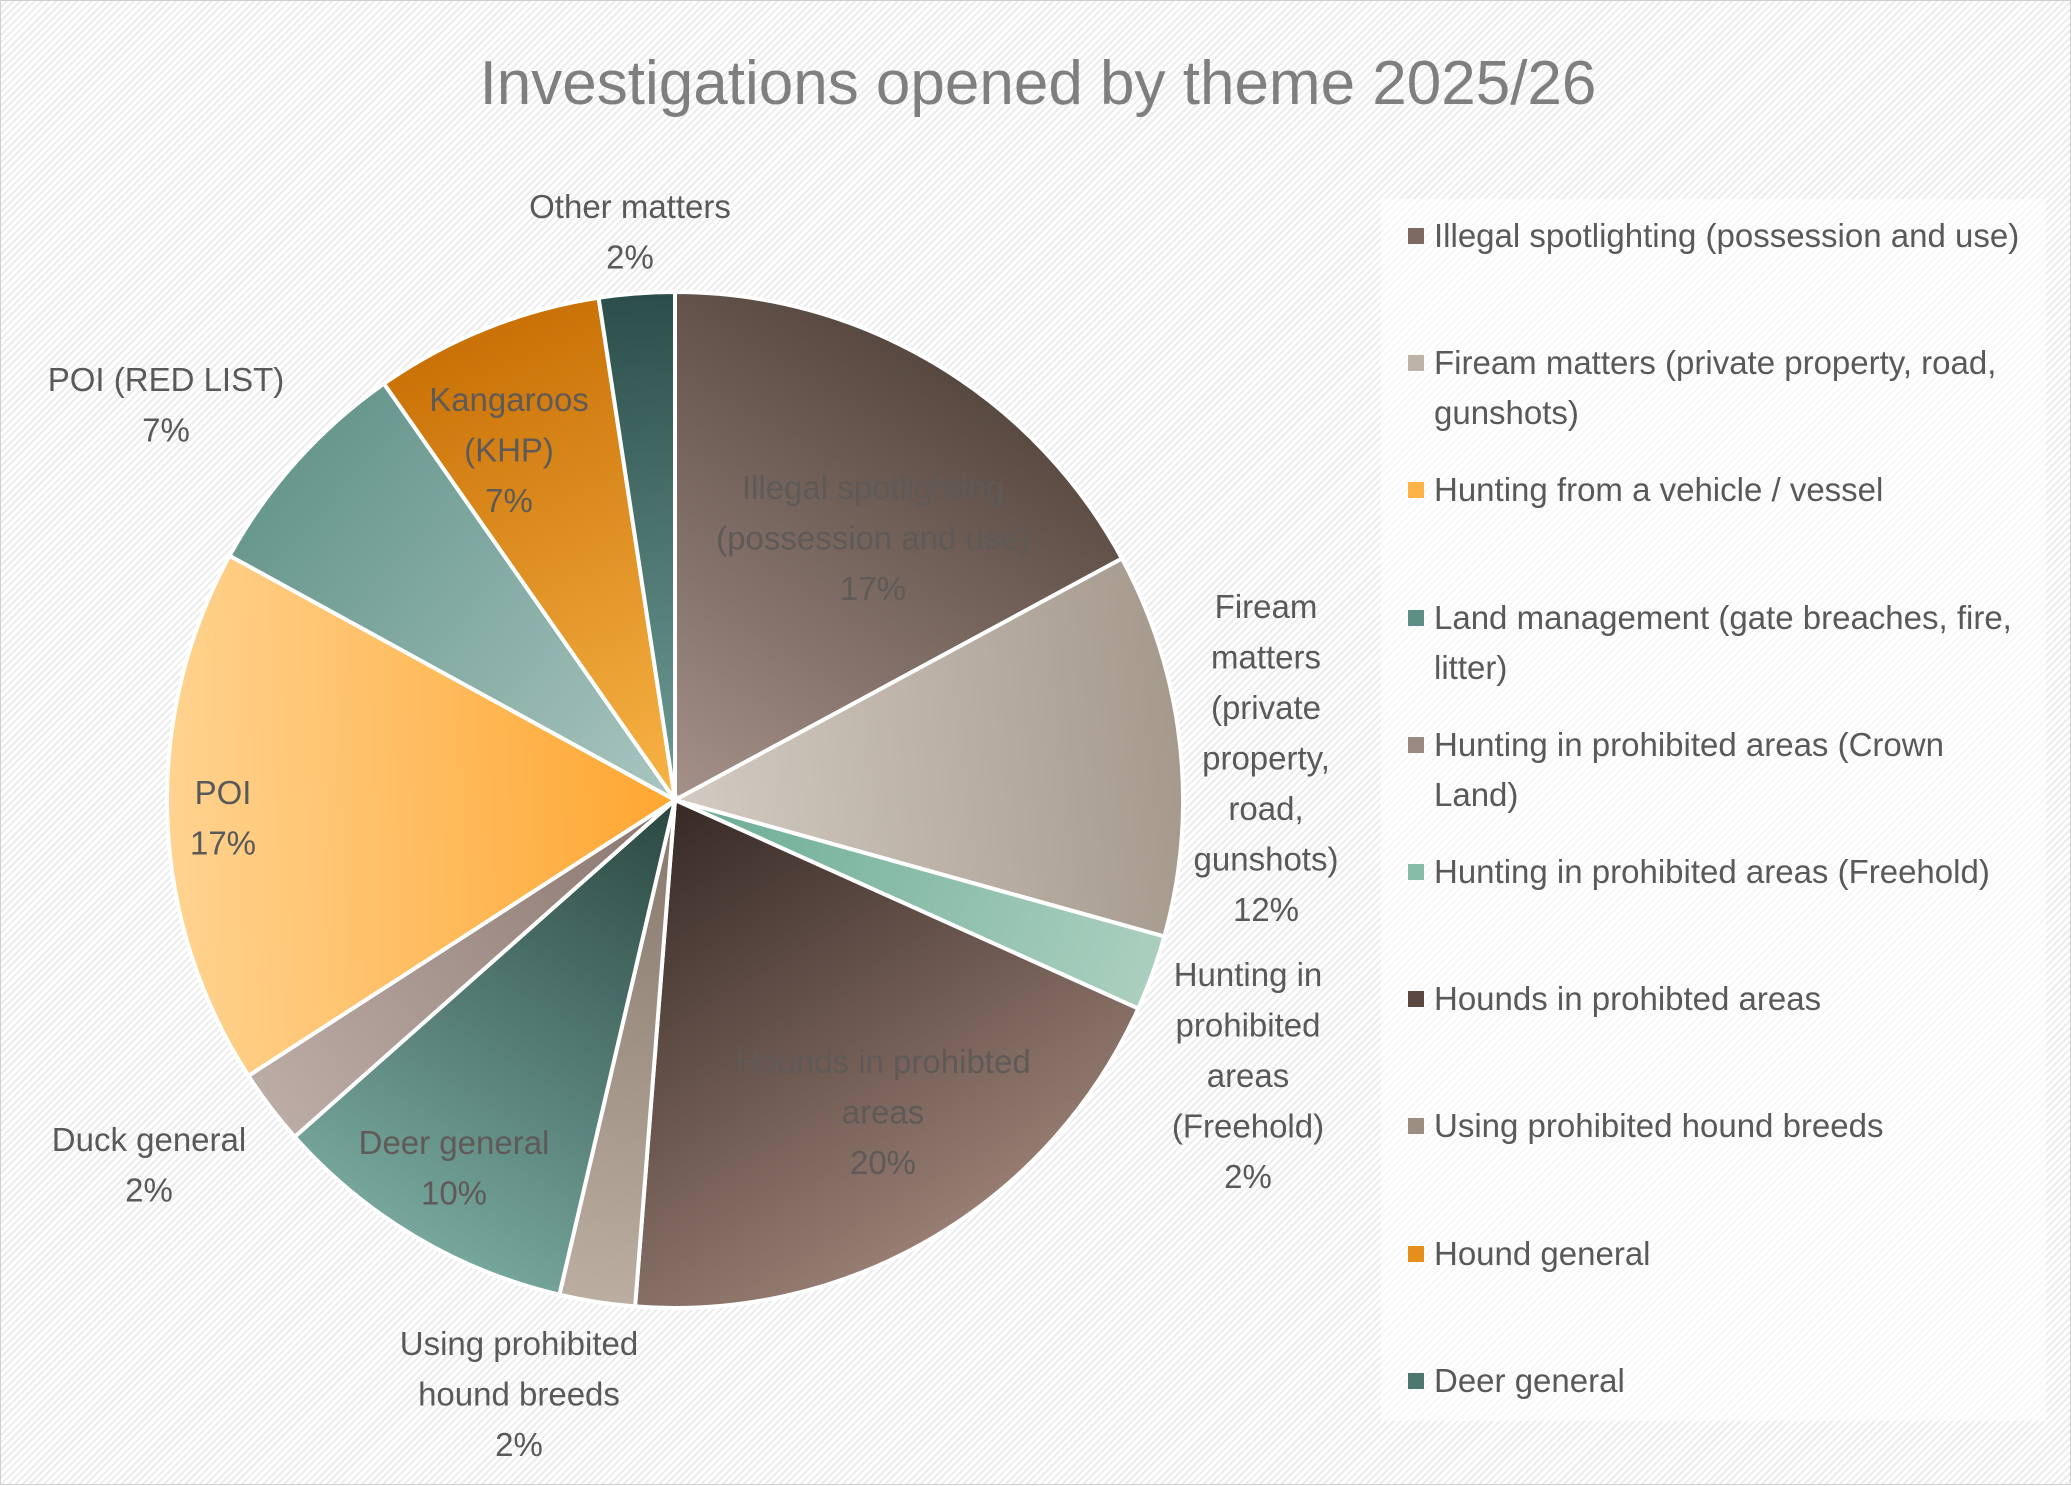 This screenshot has width=2071, height=1486. What do you see at coordinates (1038, 83) in the screenshot?
I see `chart-title: Investigations opened by theme 2025/26` at bounding box center [1038, 83].